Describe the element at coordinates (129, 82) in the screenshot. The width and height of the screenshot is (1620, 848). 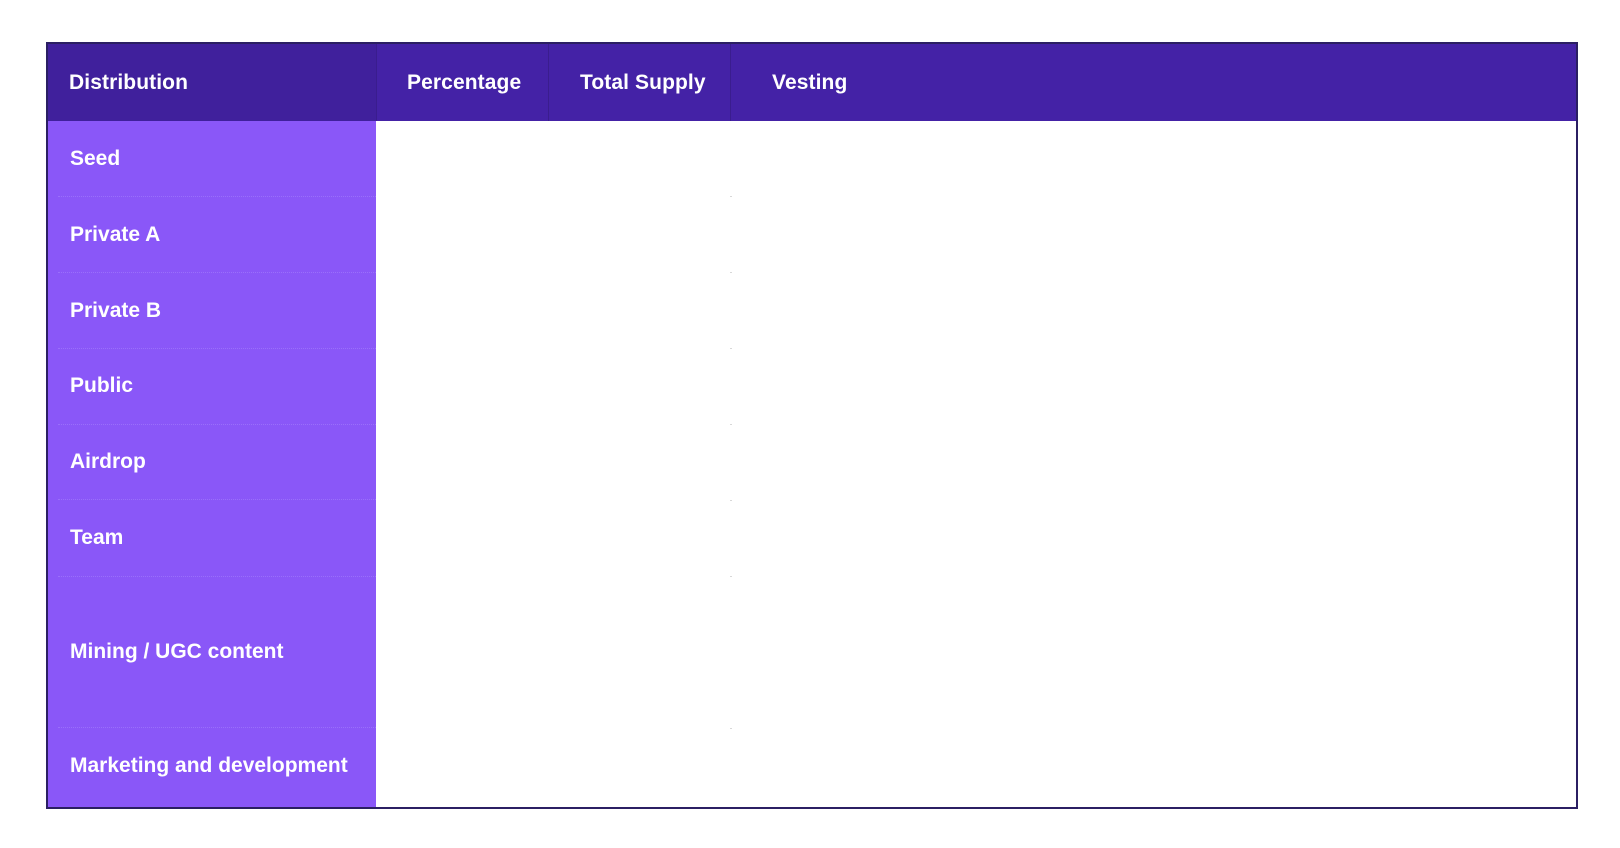
I see `header-distribution: Distribution` at that location.